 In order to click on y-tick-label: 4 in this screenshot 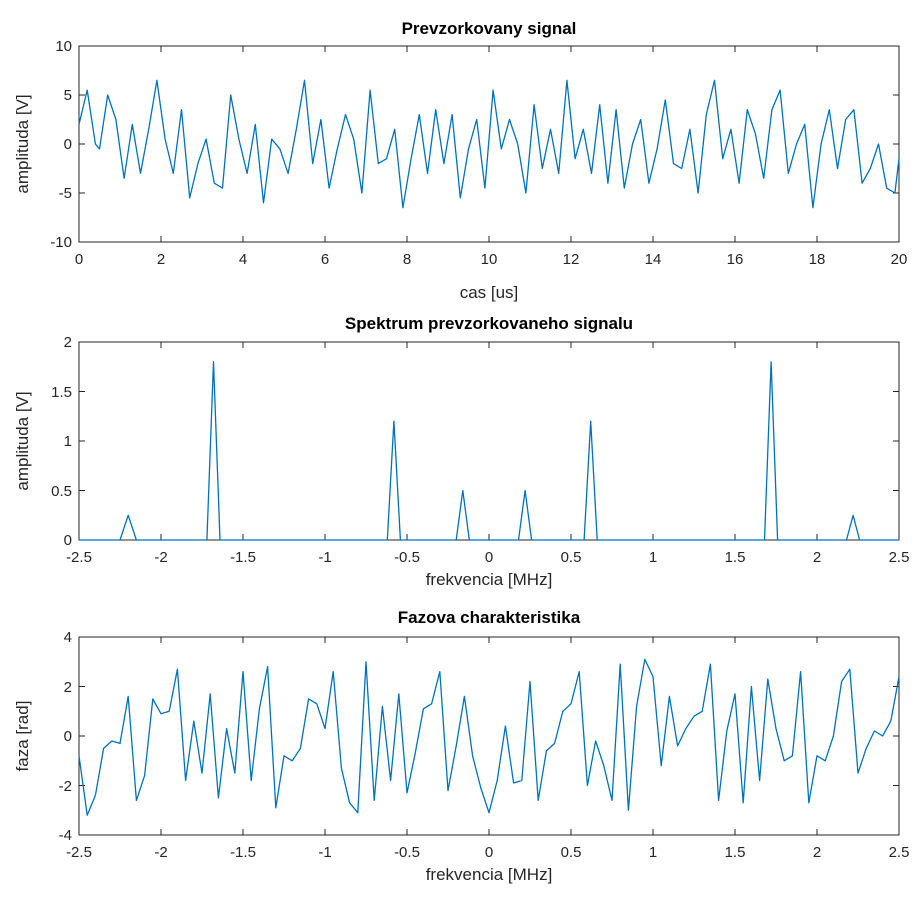, I will do `click(68, 637)`.